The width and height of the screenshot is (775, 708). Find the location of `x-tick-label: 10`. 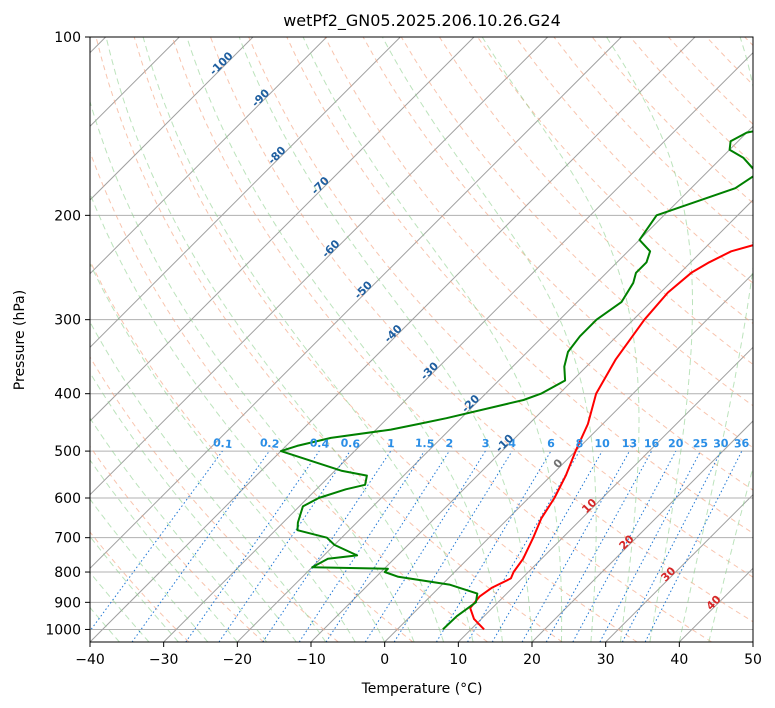

x-tick-label: 10 is located at coordinates (458, 660).